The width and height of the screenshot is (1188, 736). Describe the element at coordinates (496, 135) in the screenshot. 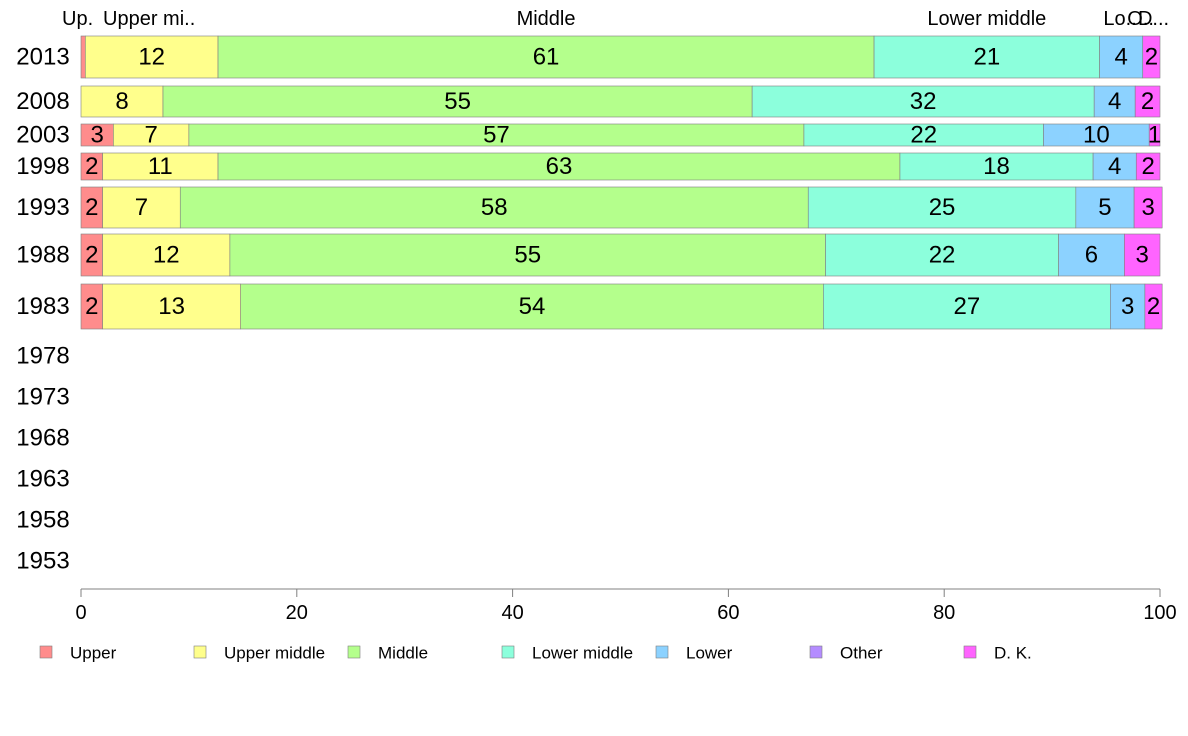

I see `data-label: 57` at that location.